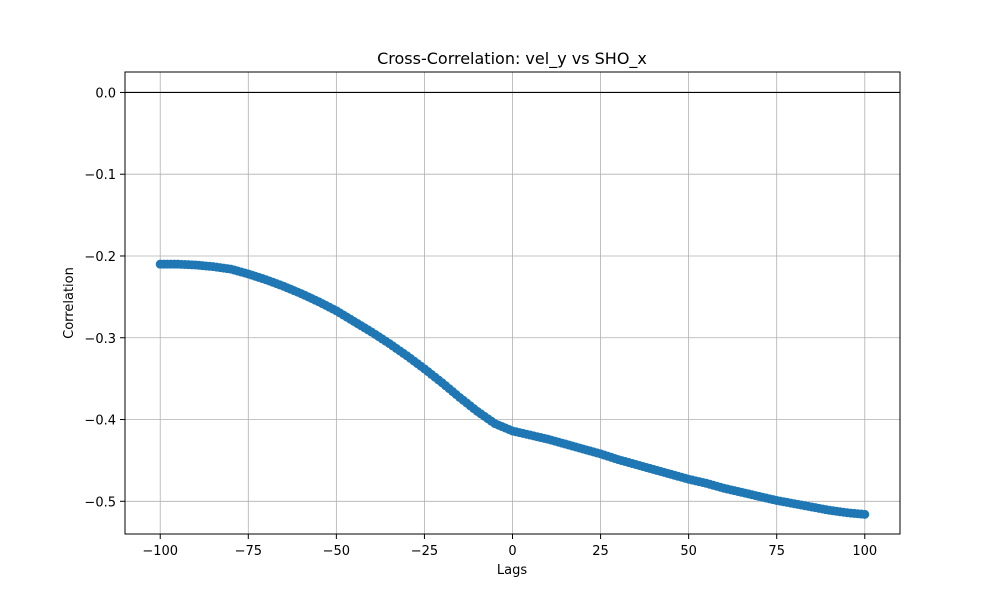 This screenshot has width=1000, height=600. I want to click on data-point, so click(865, 514).